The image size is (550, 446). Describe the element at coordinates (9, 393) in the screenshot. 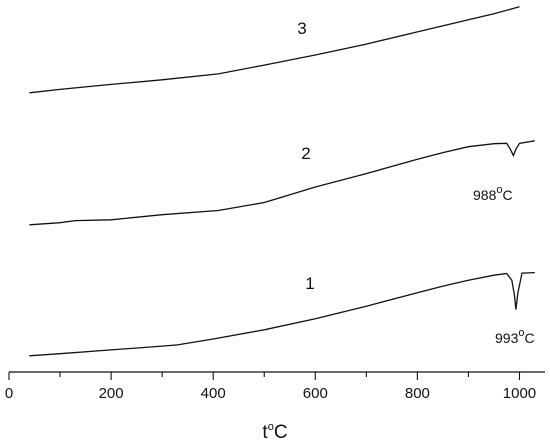

I see `x-tick-label-0: 0` at that location.